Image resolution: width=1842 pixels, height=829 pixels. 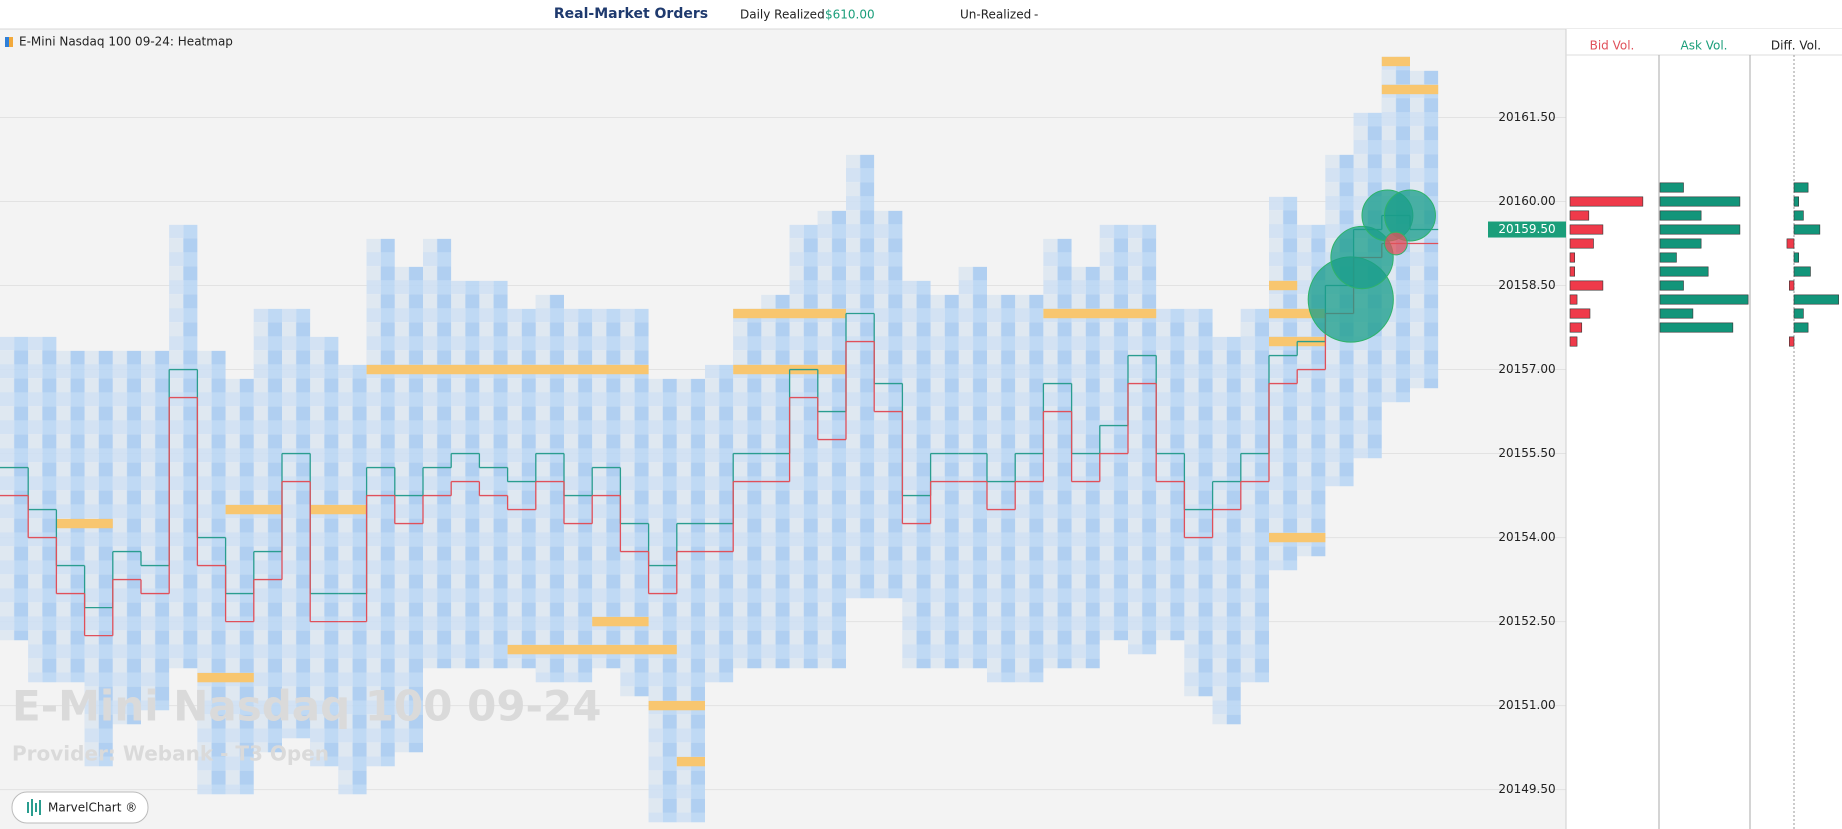 I want to click on volume-header: Bid Vol., so click(x=1612, y=46).